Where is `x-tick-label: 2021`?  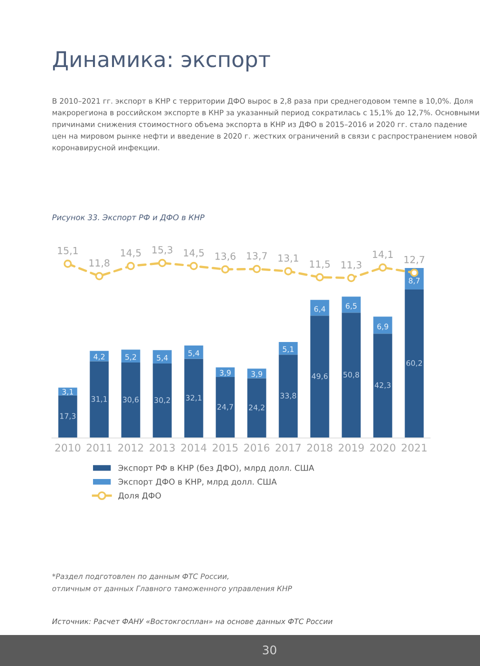 x-tick-label: 2021 is located at coordinates (414, 448).